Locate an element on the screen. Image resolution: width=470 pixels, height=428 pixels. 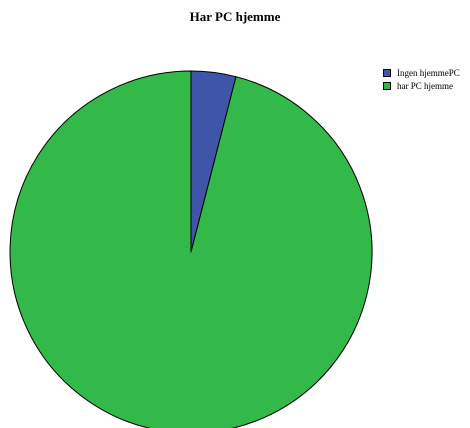
legend-swatch-ingen-hjemmepc is located at coordinates (387, 72).